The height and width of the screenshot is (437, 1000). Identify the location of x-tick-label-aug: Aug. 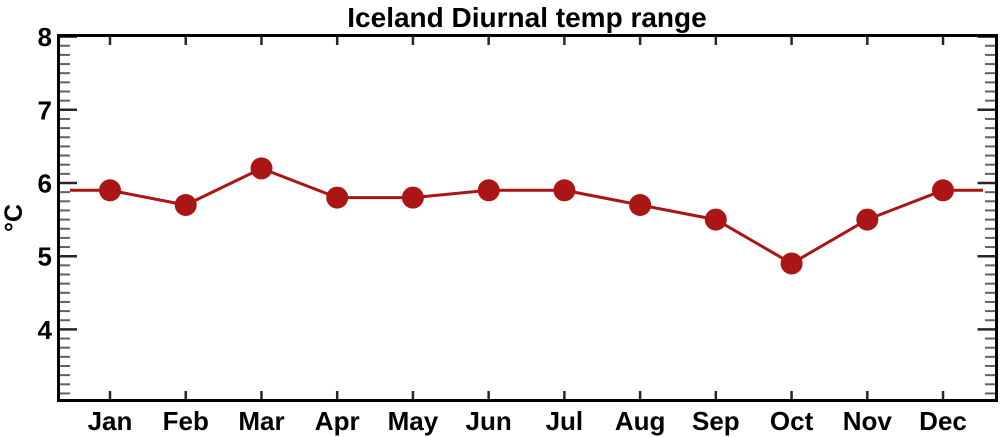
(640, 421).